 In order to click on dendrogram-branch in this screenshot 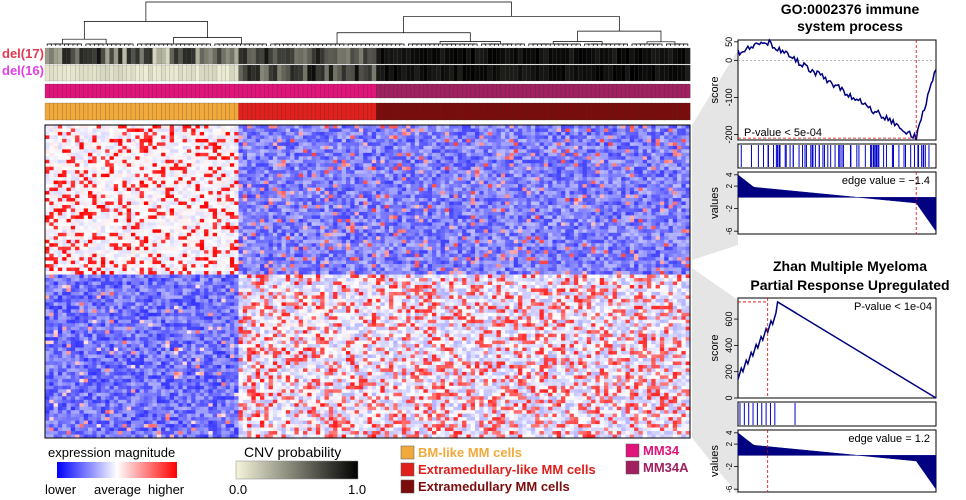, I will do `click(328, 11)`.